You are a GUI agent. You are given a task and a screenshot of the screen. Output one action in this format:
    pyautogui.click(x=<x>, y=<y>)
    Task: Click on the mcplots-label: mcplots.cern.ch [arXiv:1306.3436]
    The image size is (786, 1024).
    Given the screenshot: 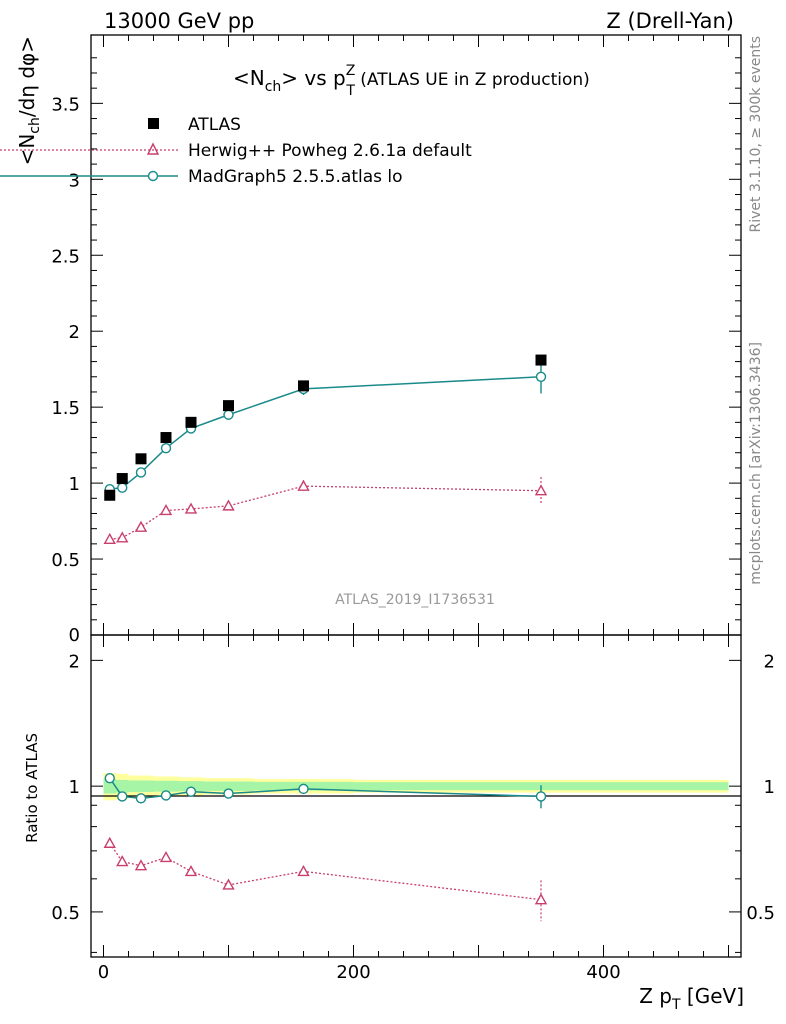 What is the action you would take?
    pyautogui.click(x=756, y=463)
    